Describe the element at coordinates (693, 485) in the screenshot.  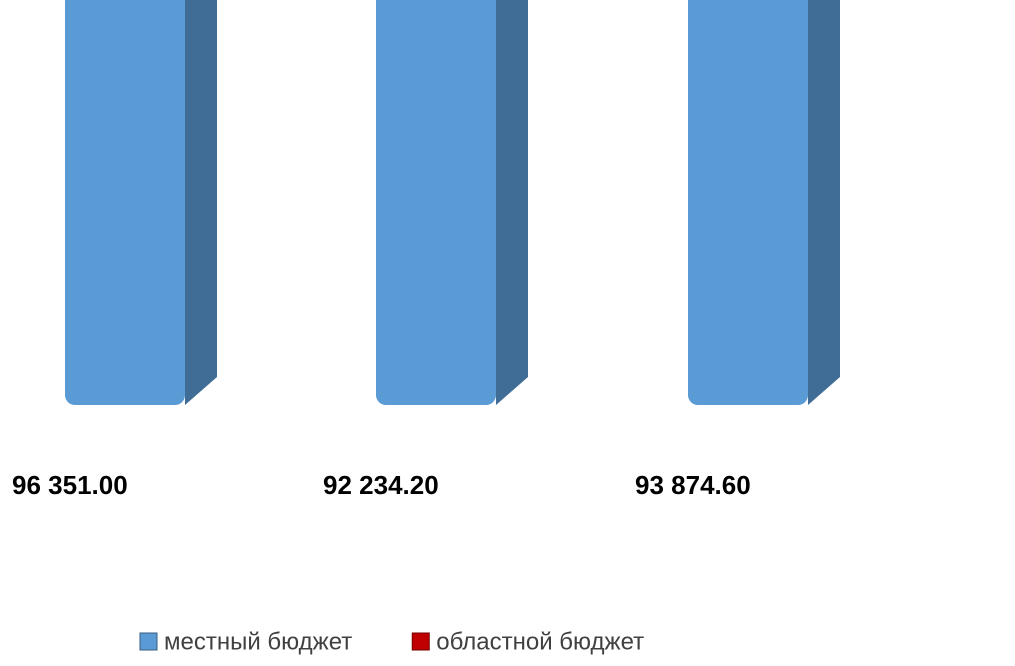
I see `total-label: 93 874.60` at that location.